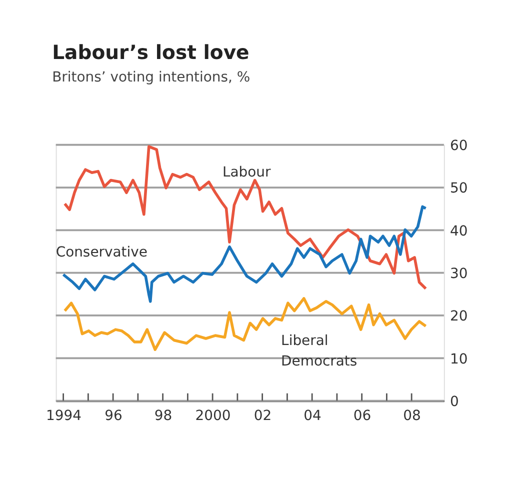 Image resolution: width=510 pixels, height=499 pixels. I want to click on y-tick-label: 0, so click(454, 402).